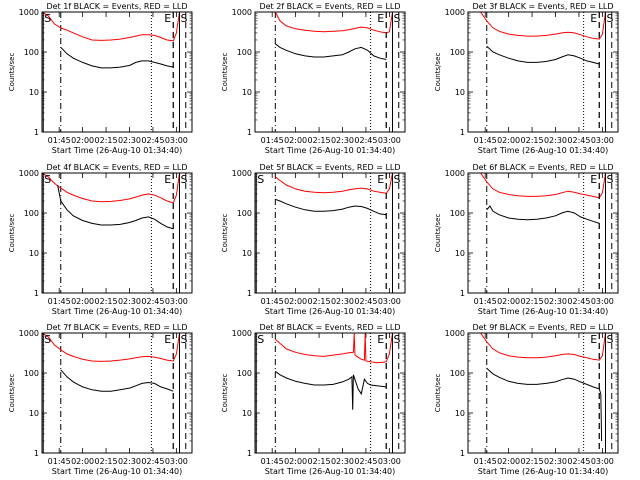  What do you see at coordinates (329, 6) in the screenshot?
I see `chart-title: Det 2f BLACK = Events, RED = LLD` at bounding box center [329, 6].